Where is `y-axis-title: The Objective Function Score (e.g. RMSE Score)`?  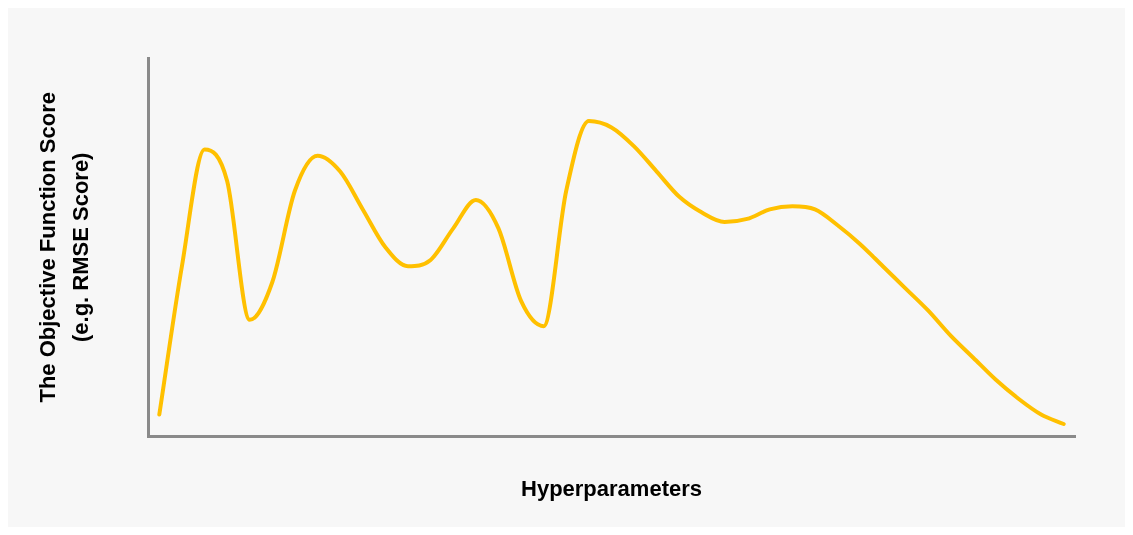 y-axis-title: The Objective Function Score (e.g. RMSE Score) is located at coordinates (63, 247).